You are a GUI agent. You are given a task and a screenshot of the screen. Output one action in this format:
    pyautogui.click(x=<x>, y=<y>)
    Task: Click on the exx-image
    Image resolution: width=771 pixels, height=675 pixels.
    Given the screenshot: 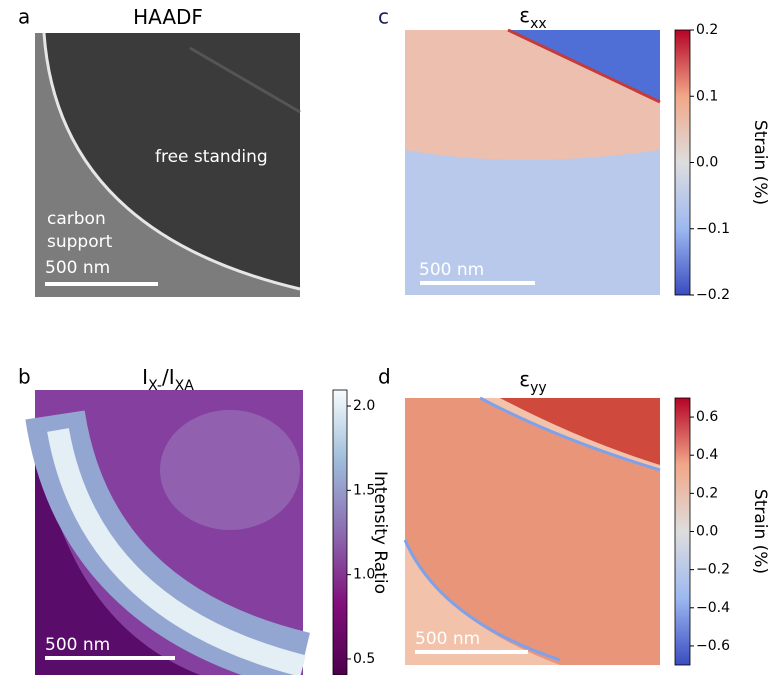 What is the action you would take?
    pyautogui.click(x=533, y=161)
    